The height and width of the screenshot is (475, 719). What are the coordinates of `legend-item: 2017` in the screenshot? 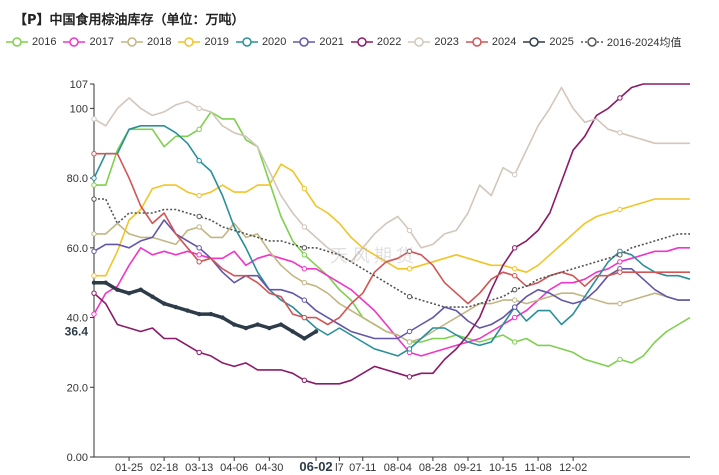 It's located at (88, 42).